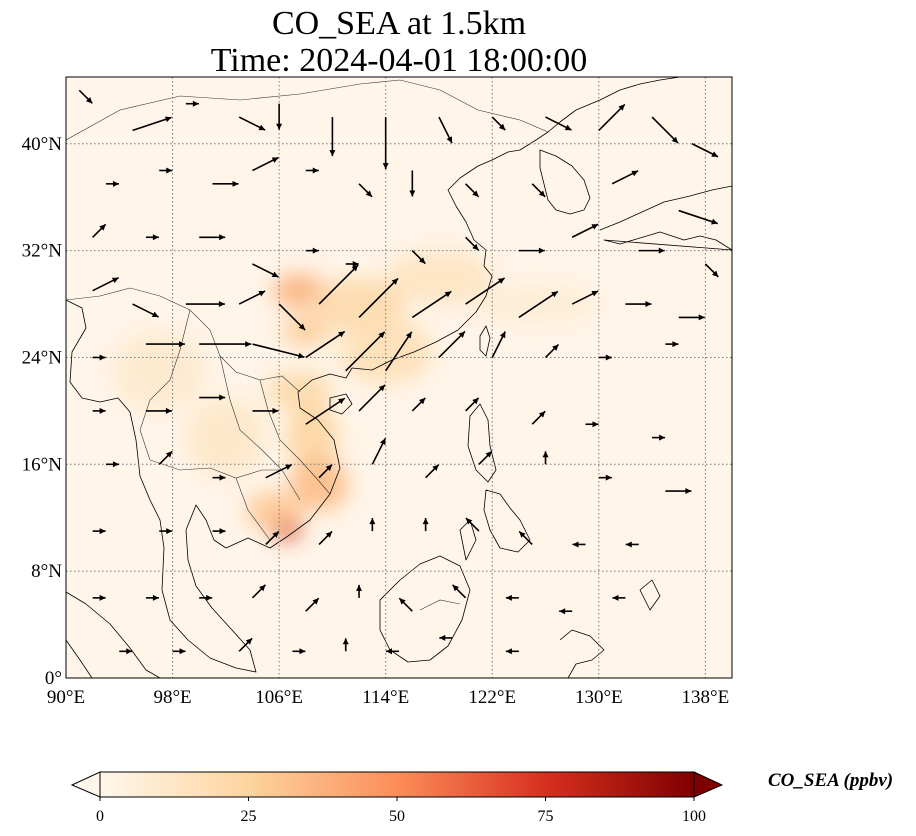  Describe the element at coordinates (42, 144) in the screenshot. I see `y-tick-label: 40°N` at that location.